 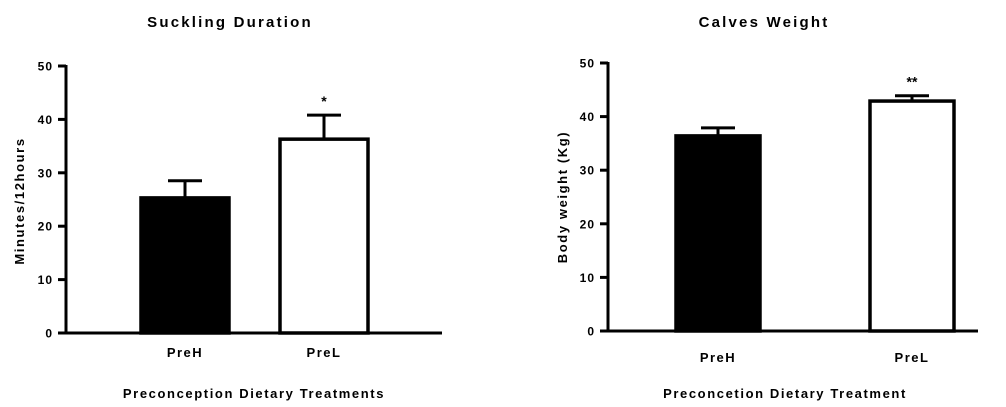 What do you see at coordinates (254, 214) in the screenshot?
I see `bars: *` at bounding box center [254, 214].